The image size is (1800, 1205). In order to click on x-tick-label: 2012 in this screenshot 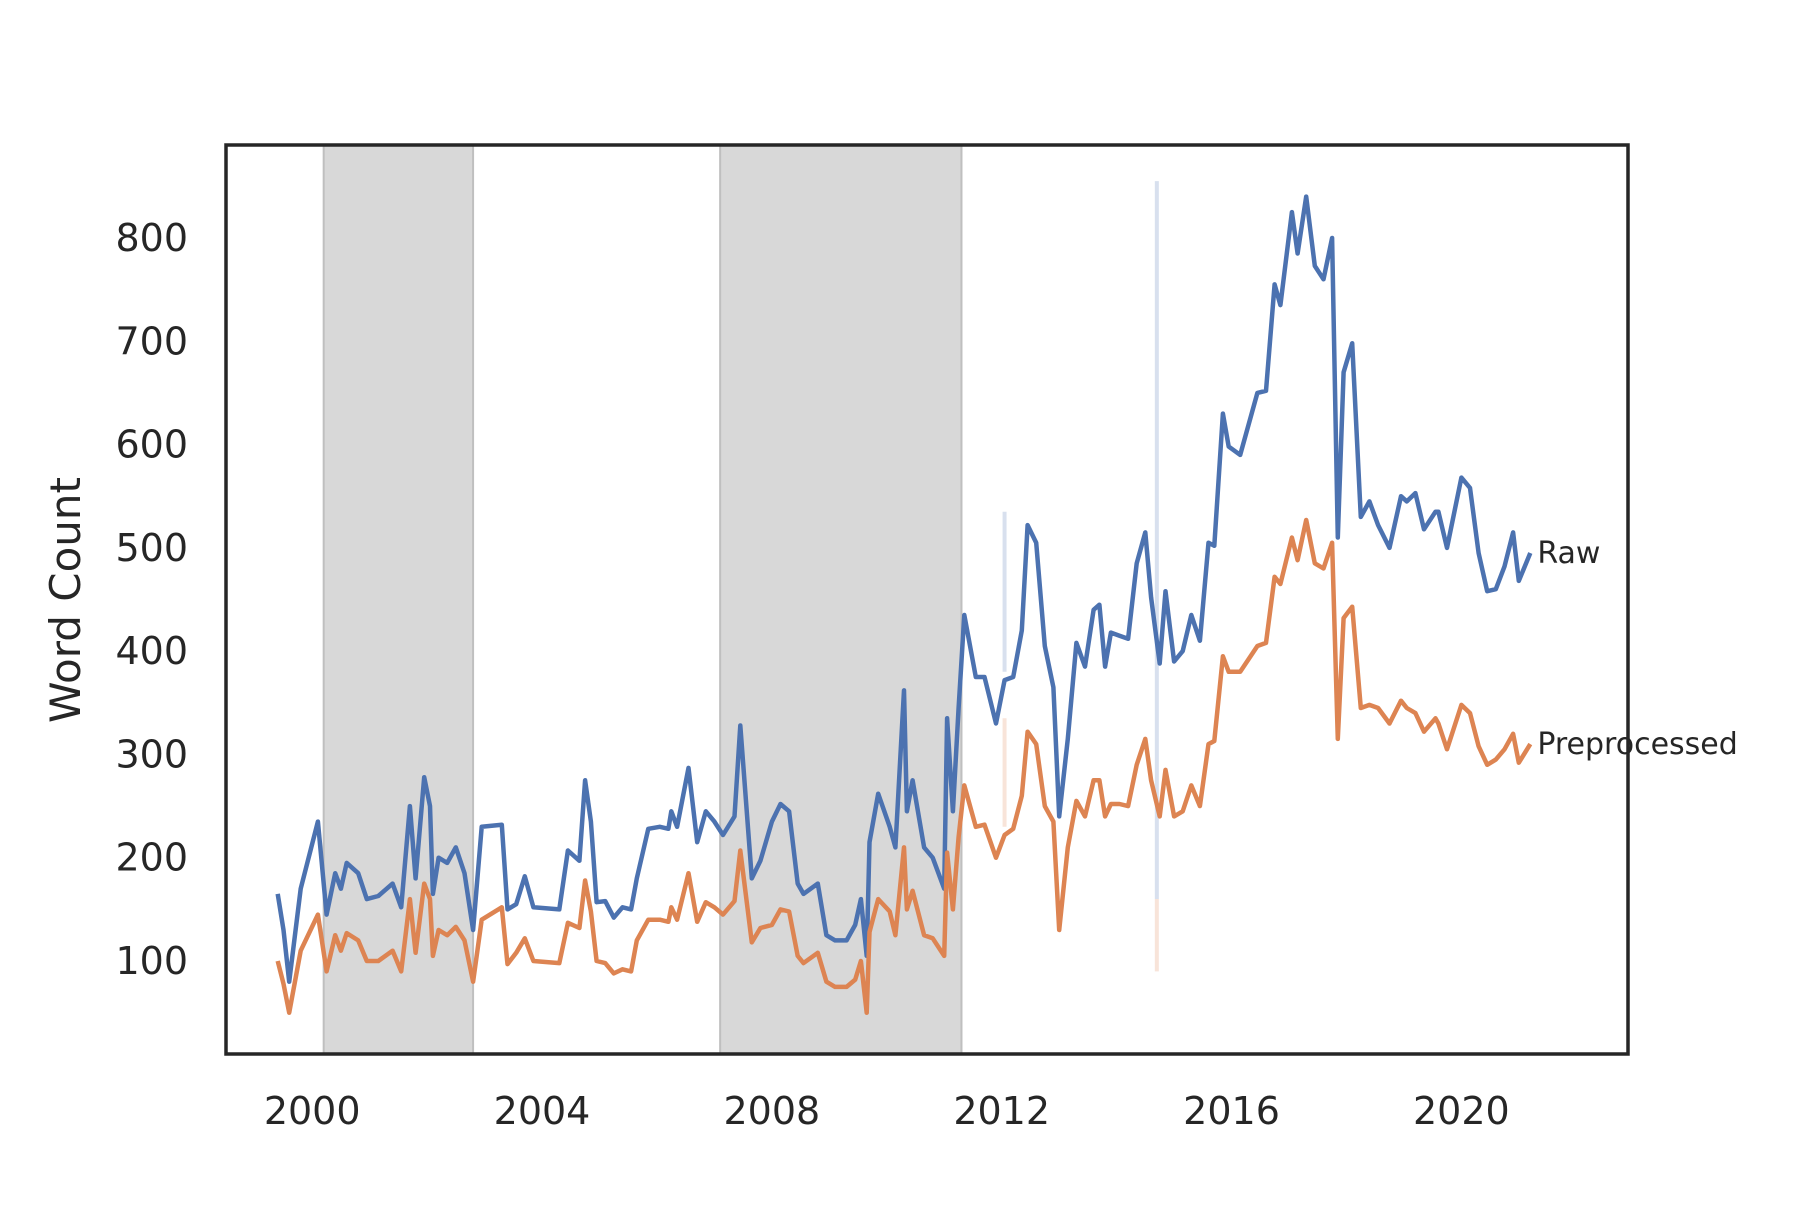, I will do `click(1001, 1111)`.